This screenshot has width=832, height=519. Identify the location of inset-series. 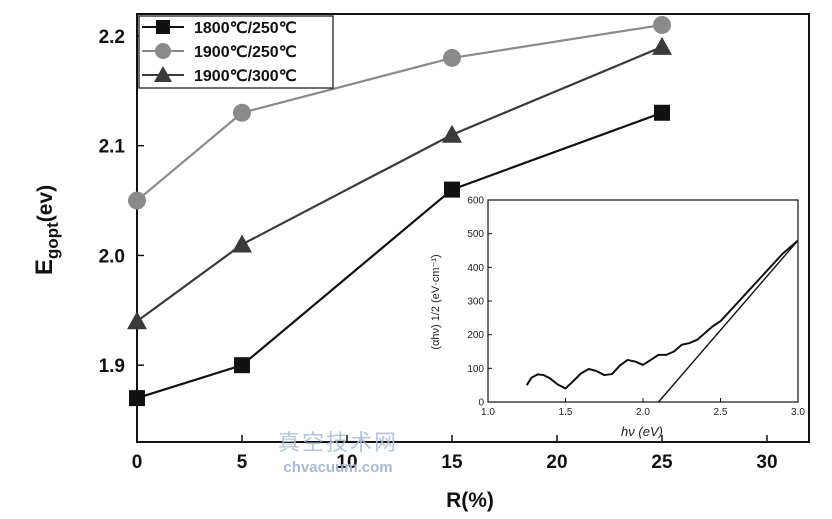
(662, 321).